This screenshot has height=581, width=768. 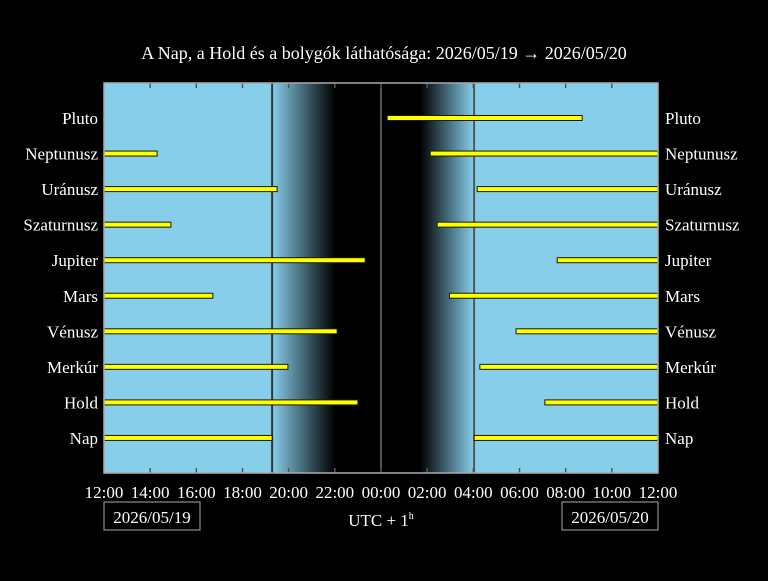 What do you see at coordinates (427, 492) in the screenshot?
I see `x-tick-label: 02:00` at bounding box center [427, 492].